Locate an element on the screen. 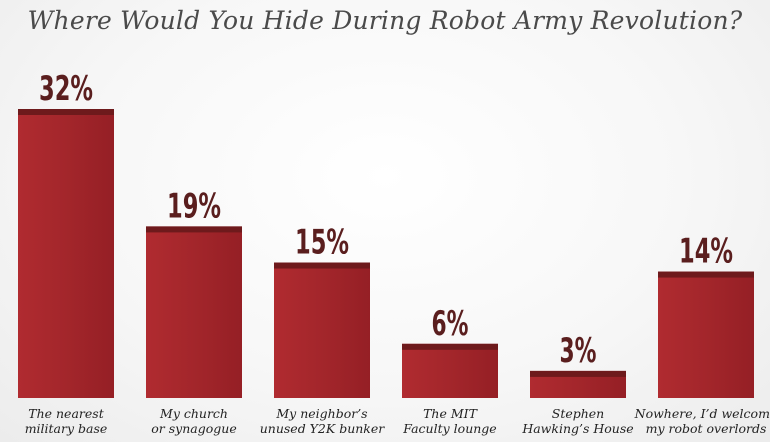  category-label-line: The nearest is located at coordinates (66, 413).